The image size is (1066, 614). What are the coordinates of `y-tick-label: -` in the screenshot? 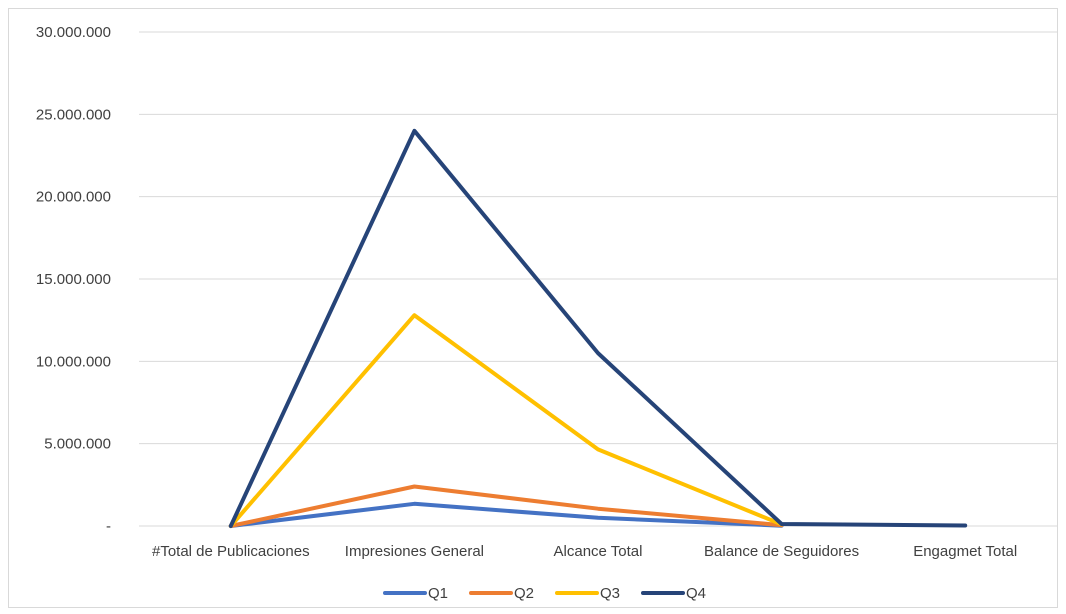 It's located at (108, 526).